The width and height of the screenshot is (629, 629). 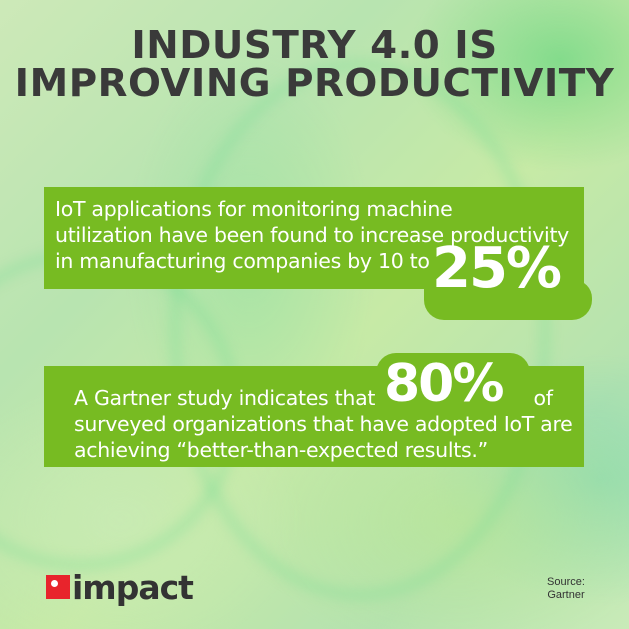 I want to click on stat-line-1: A Gartner study indicates that of, so click(x=323, y=398).